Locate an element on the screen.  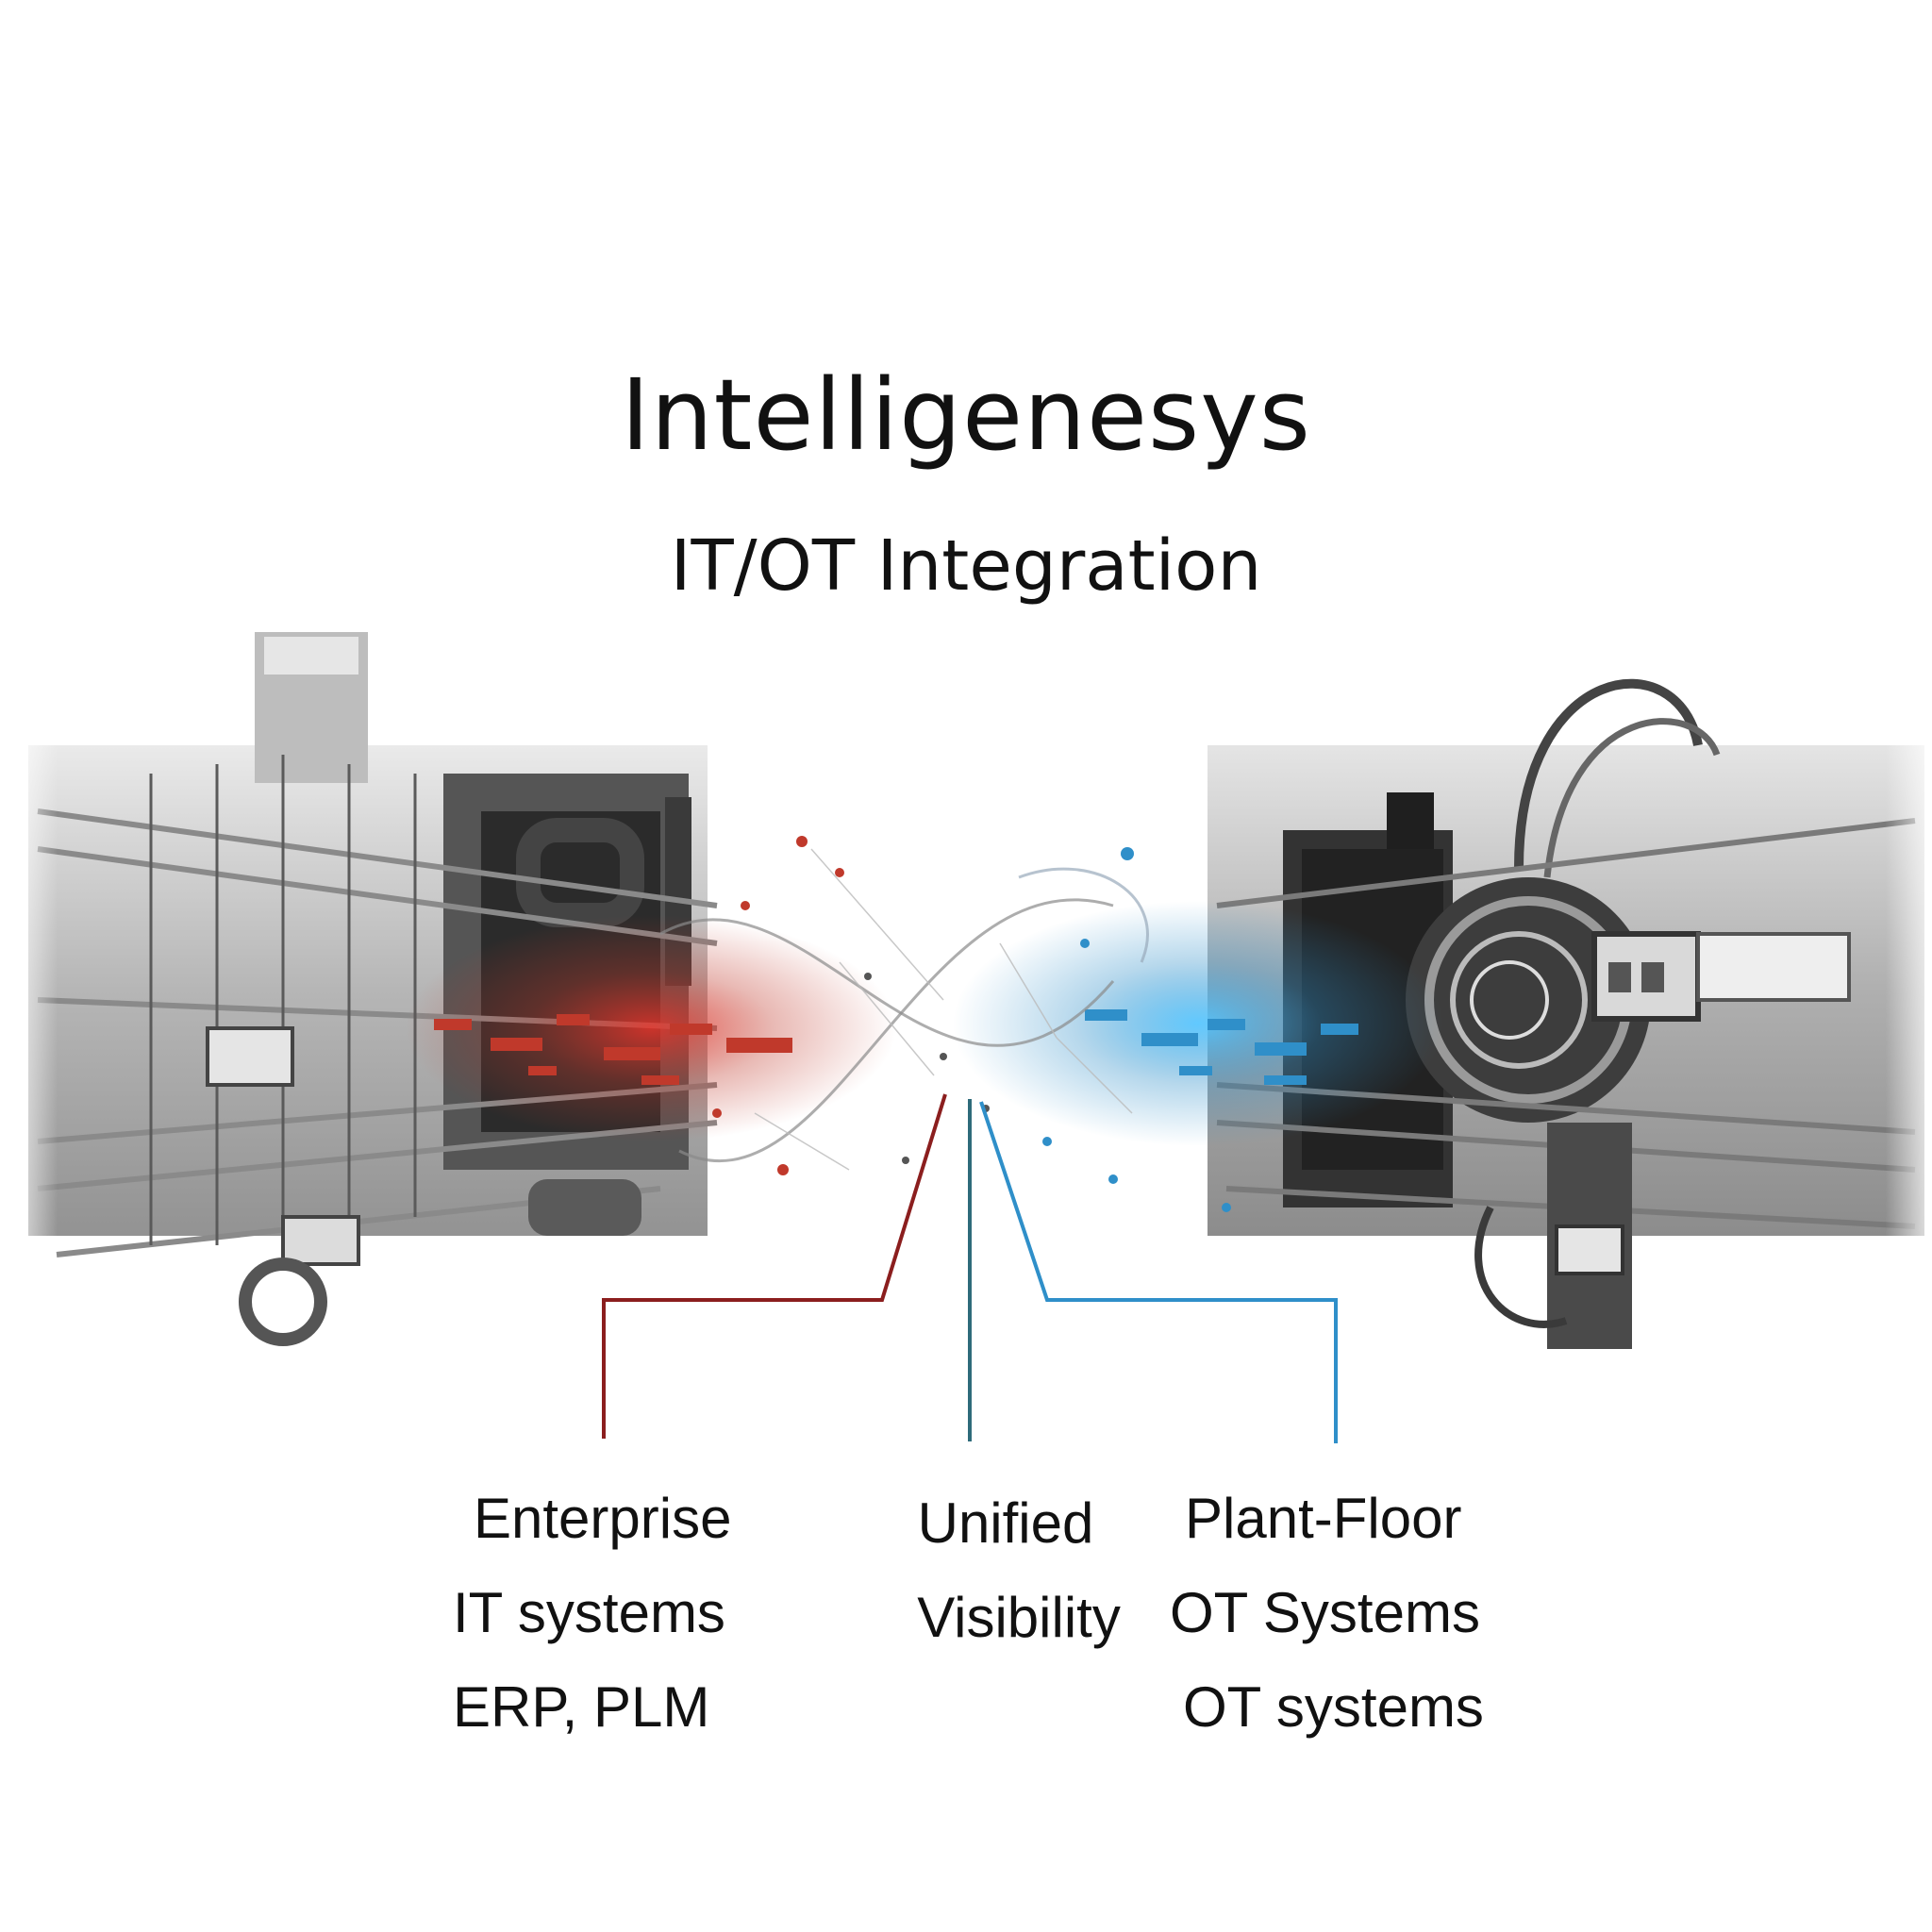
plant-floor-ot-line-2: OT Systems is located at coordinates (1325, 1613).